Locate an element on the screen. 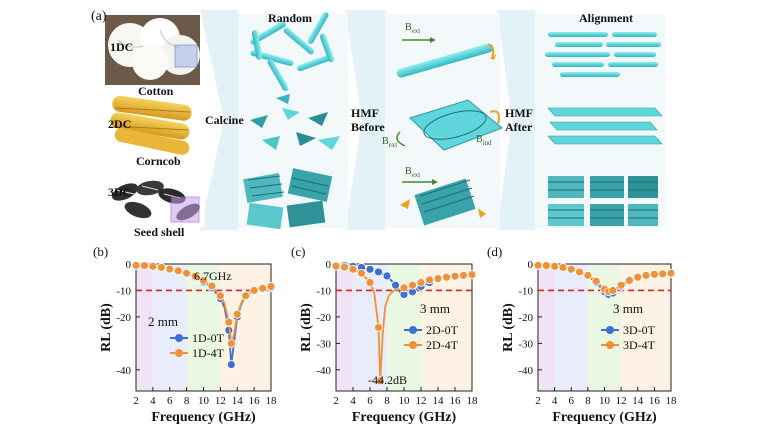 This screenshot has height=425, width=770. legend-label: 1D-0T is located at coordinates (208, 338).